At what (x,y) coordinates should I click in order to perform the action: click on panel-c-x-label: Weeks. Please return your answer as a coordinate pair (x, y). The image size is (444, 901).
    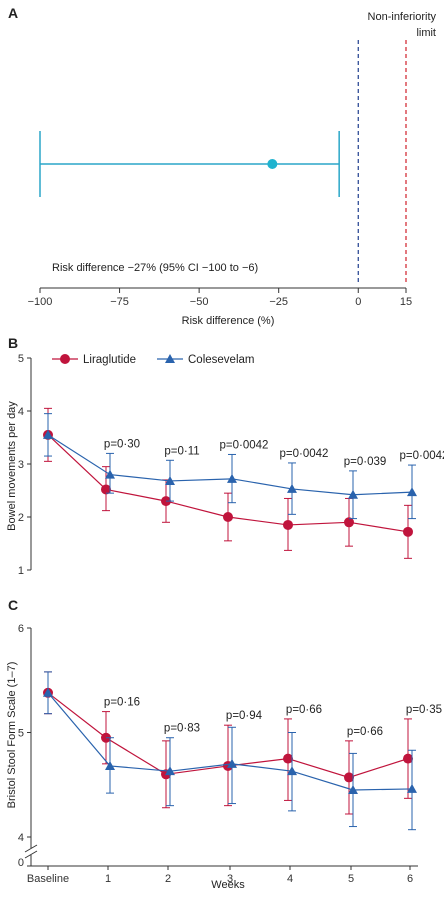
    Looking at the image, I should click on (228, 885).